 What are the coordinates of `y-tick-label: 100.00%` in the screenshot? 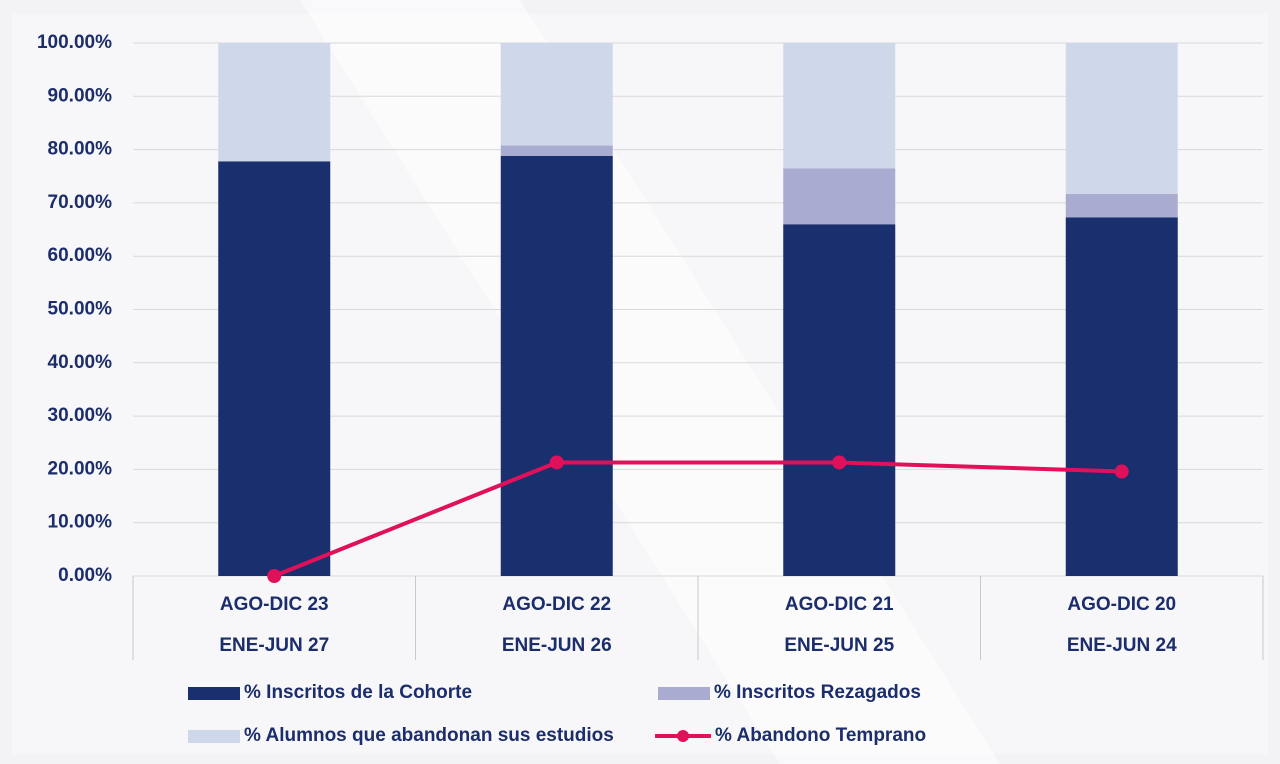 It's located at (74, 42).